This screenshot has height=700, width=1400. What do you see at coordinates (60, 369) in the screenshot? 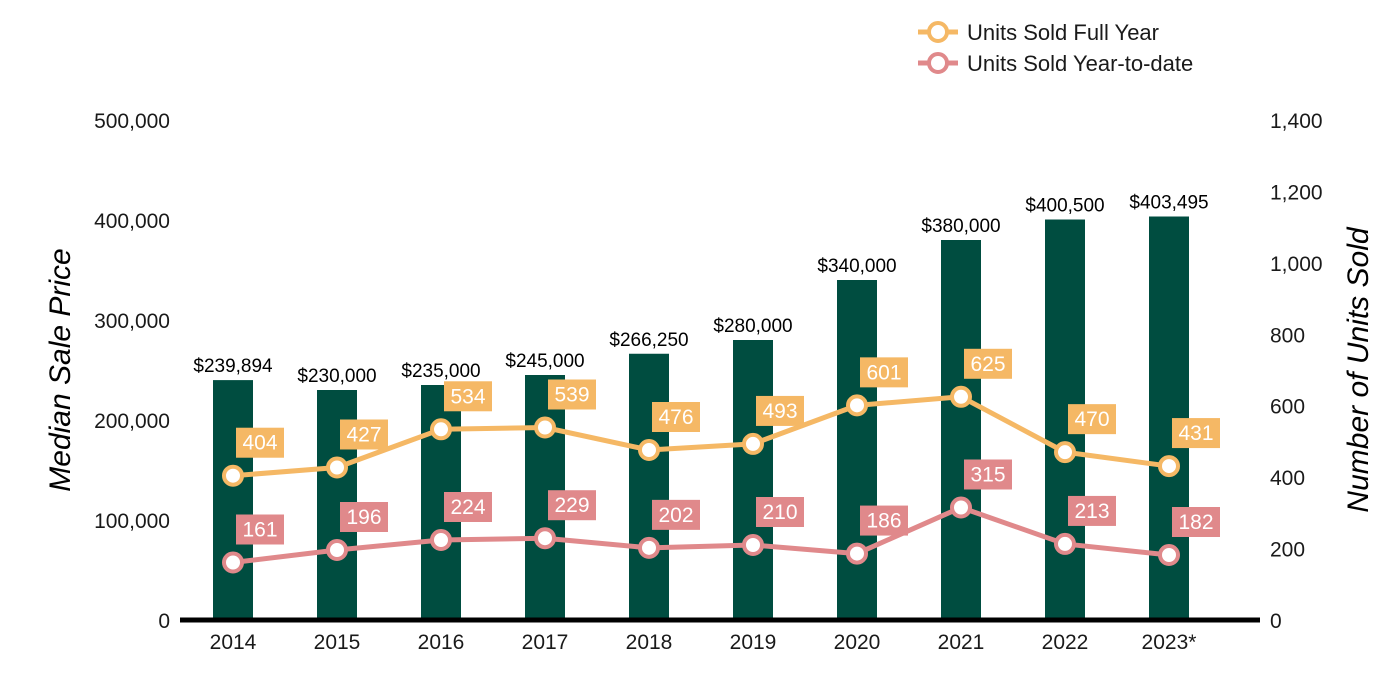
I see `y-axis-title: Median Sale Price` at bounding box center [60, 369].